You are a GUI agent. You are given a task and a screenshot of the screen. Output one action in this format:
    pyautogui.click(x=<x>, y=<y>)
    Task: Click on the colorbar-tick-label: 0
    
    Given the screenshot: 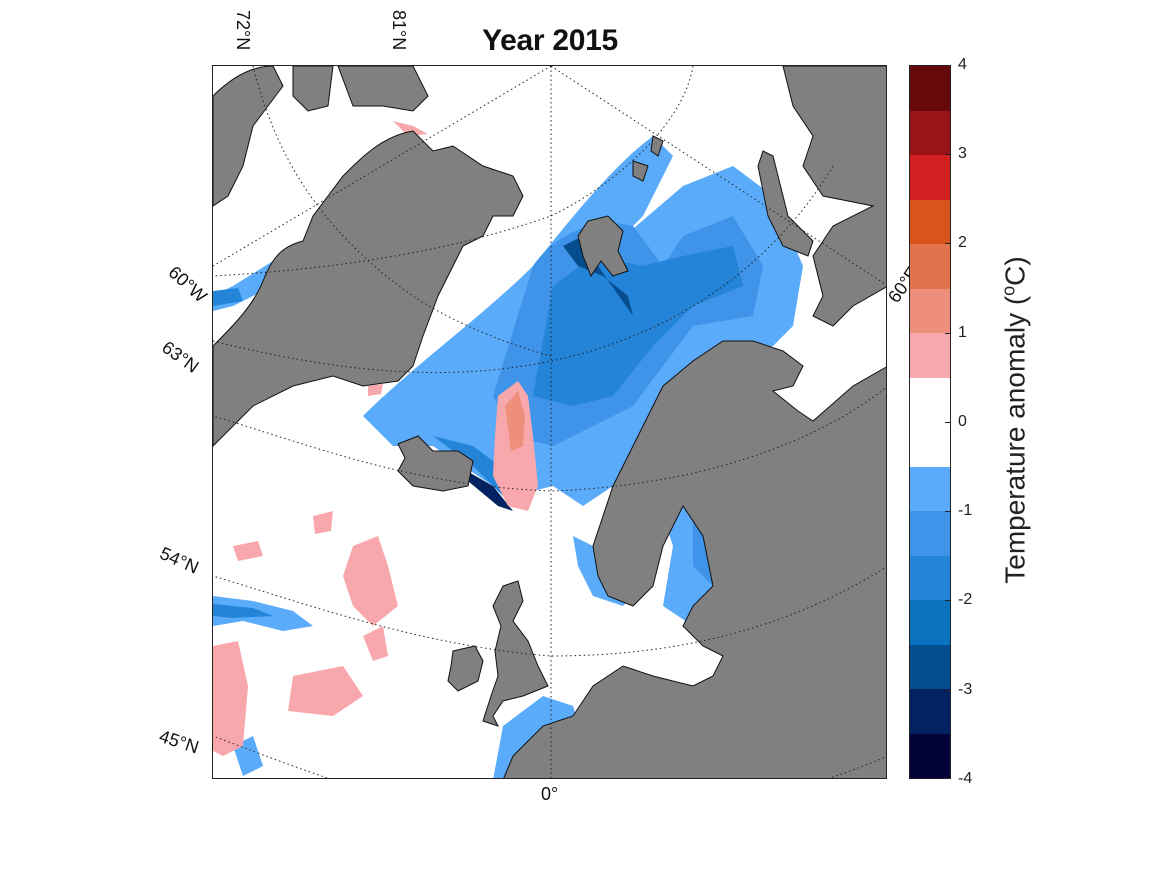 What is the action you would take?
    pyautogui.click(x=962, y=421)
    